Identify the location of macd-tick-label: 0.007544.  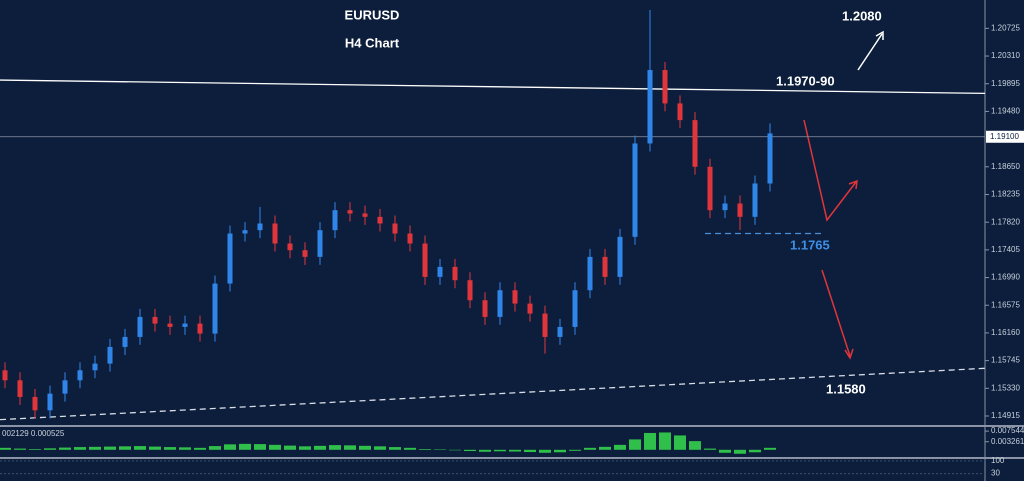
(1007, 430).